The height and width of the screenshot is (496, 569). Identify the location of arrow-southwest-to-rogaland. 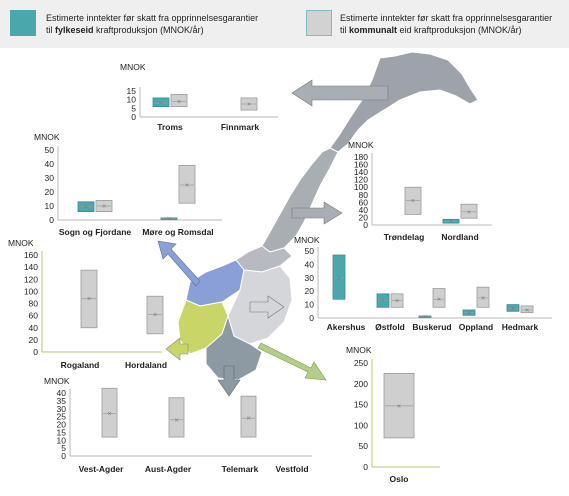
(177, 349).